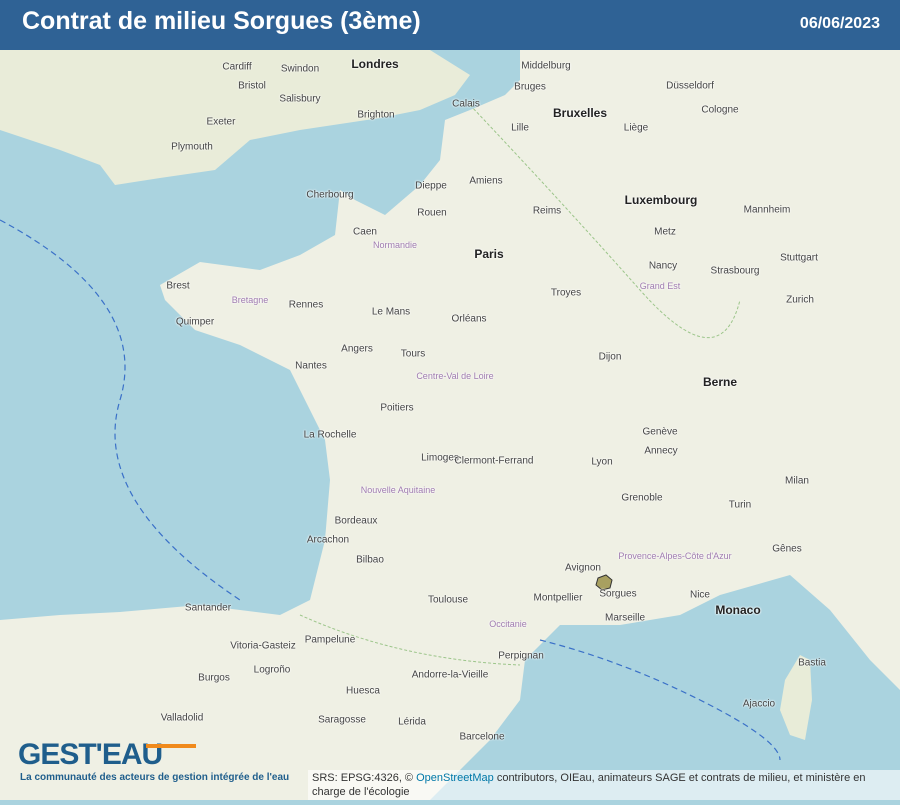 The image size is (900, 805). Describe the element at coordinates (306, 305) in the screenshot. I see `city-label: Rennes` at that location.